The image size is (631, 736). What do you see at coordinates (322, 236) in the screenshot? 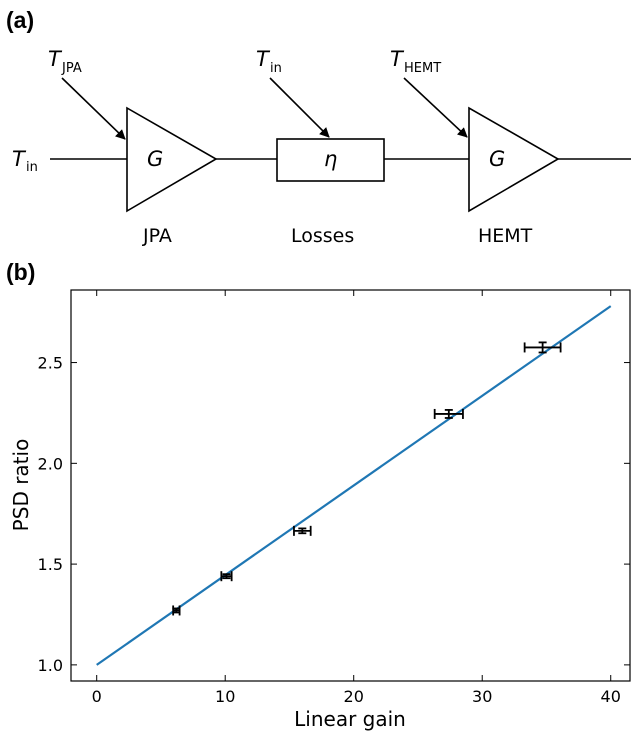
I see `losses-caption: Losses` at bounding box center [322, 236].